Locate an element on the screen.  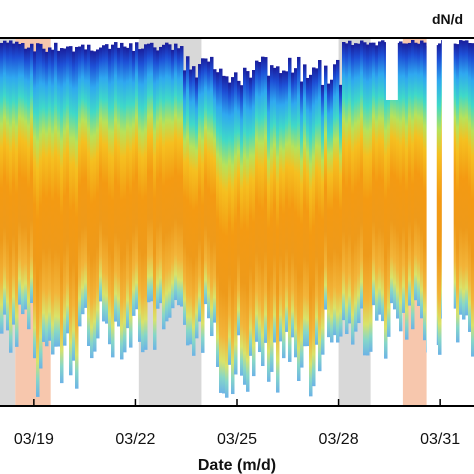
data-gaps is located at coordinates (419, 222).